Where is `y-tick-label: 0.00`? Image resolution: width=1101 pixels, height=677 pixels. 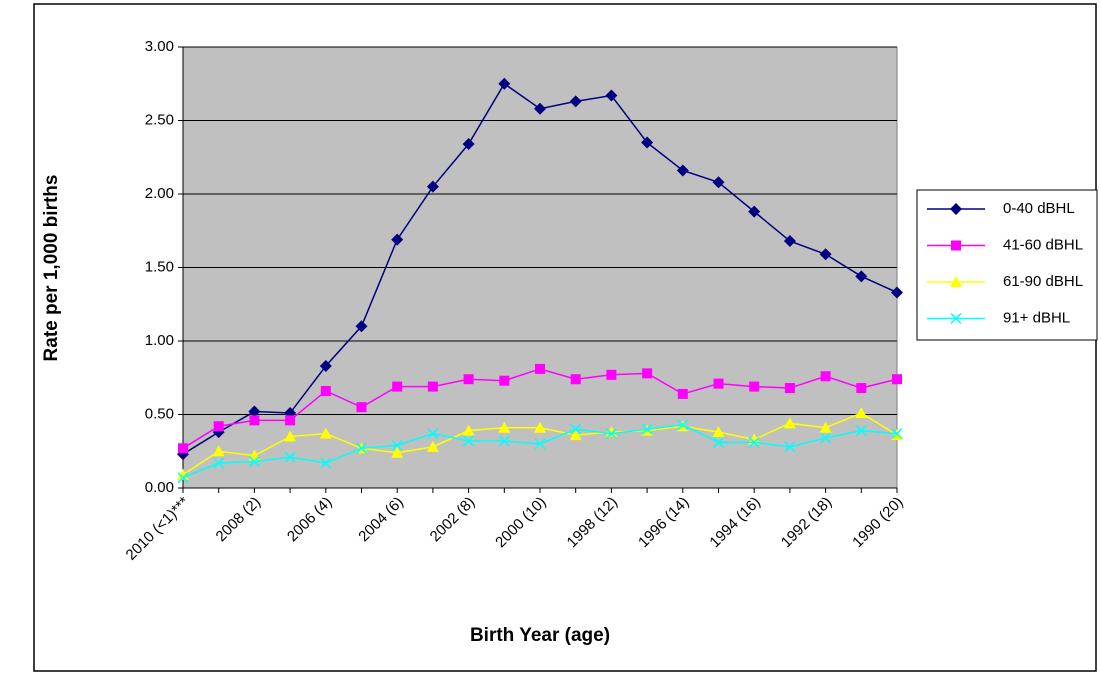 y-tick-label: 0.00 is located at coordinates (159, 487).